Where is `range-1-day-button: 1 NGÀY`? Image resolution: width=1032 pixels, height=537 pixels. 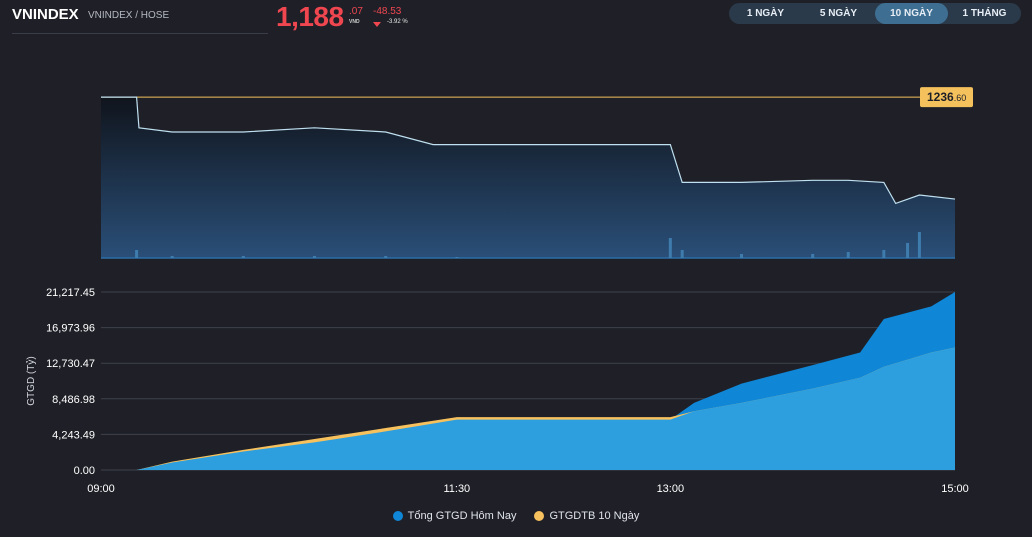
range-1-day-button: 1 NGÀY is located at coordinates (765, 13).